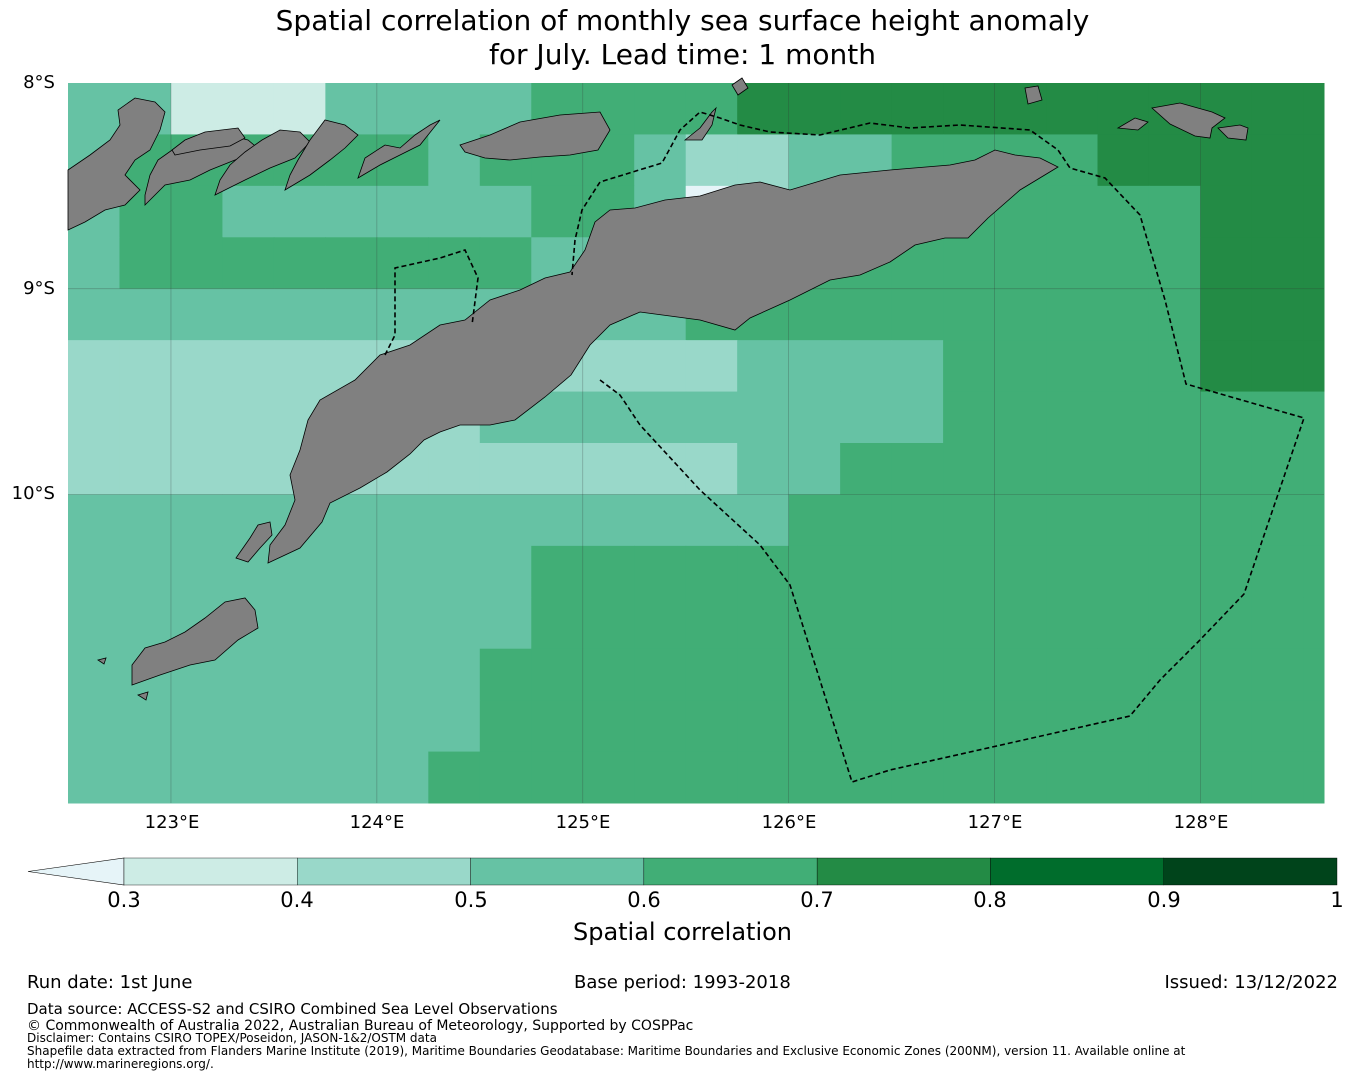  I want to click on north-island, so click(740, 86).